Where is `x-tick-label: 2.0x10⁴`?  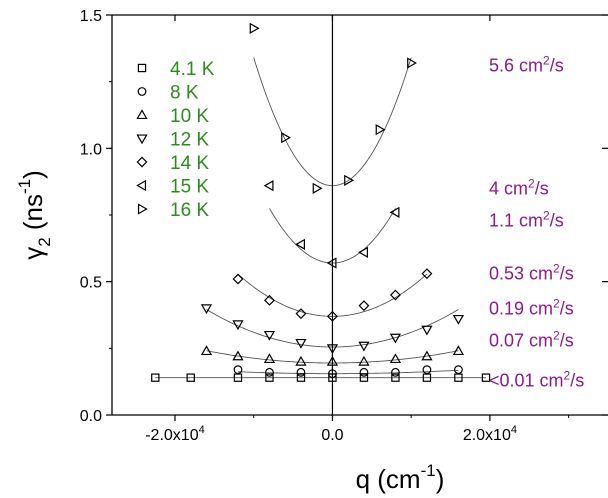 x-tick-label: 2.0x10⁴ is located at coordinates (490, 434).